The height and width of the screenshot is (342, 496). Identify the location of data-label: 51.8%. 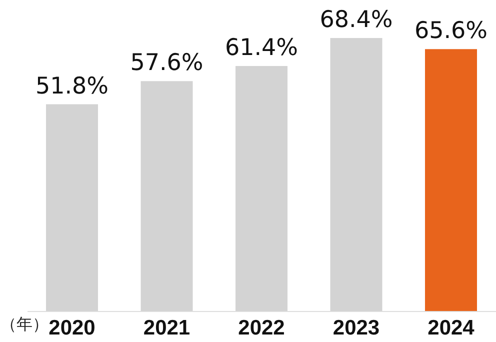
(72, 86).